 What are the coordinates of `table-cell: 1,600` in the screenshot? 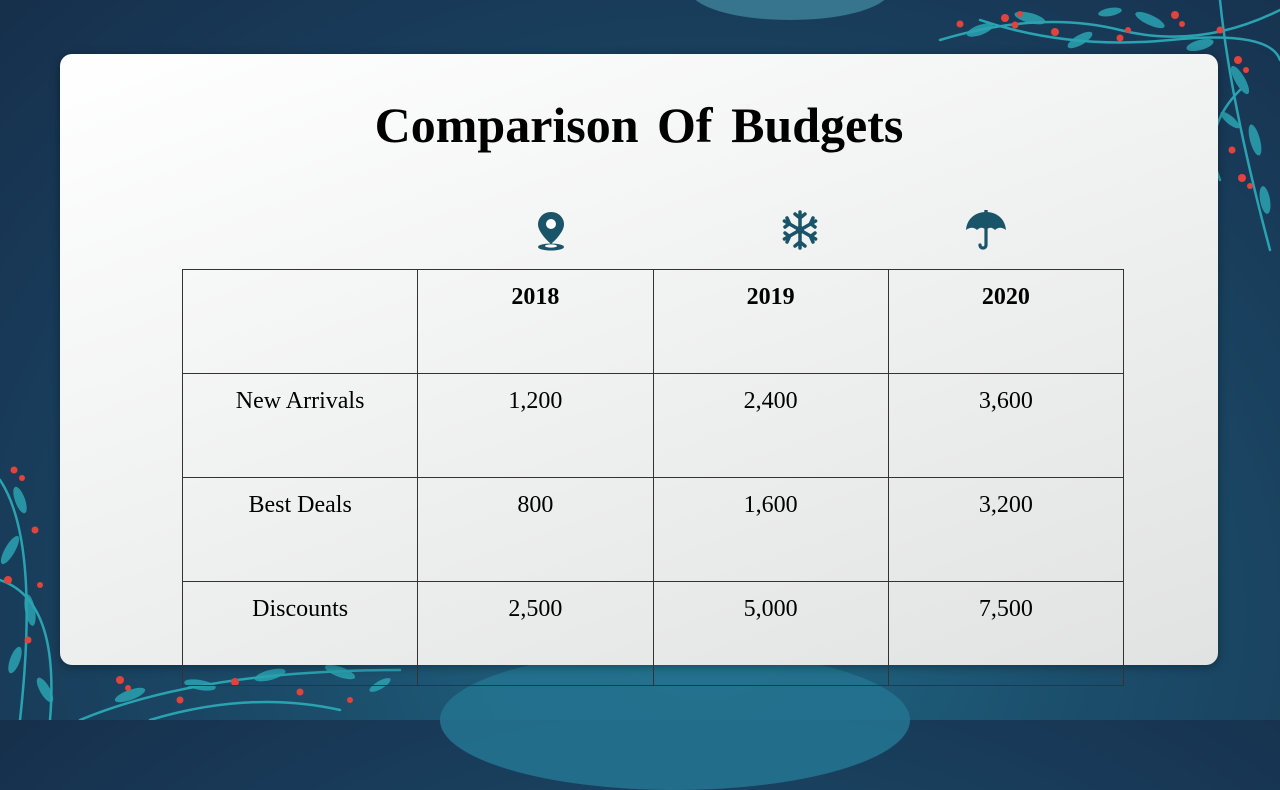 It's located at (770, 529).